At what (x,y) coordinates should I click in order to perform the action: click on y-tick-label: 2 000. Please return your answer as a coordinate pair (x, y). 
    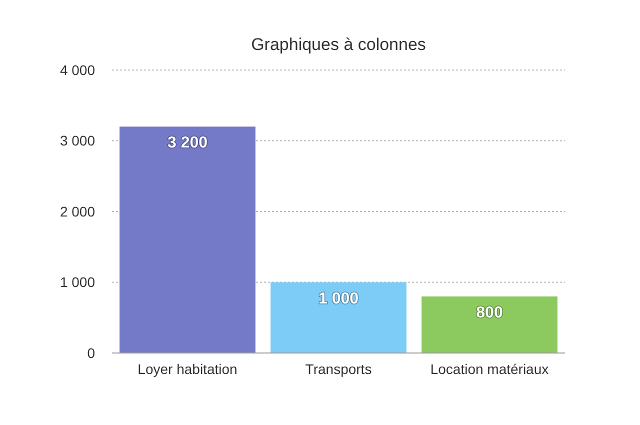
    Looking at the image, I should click on (78, 211).